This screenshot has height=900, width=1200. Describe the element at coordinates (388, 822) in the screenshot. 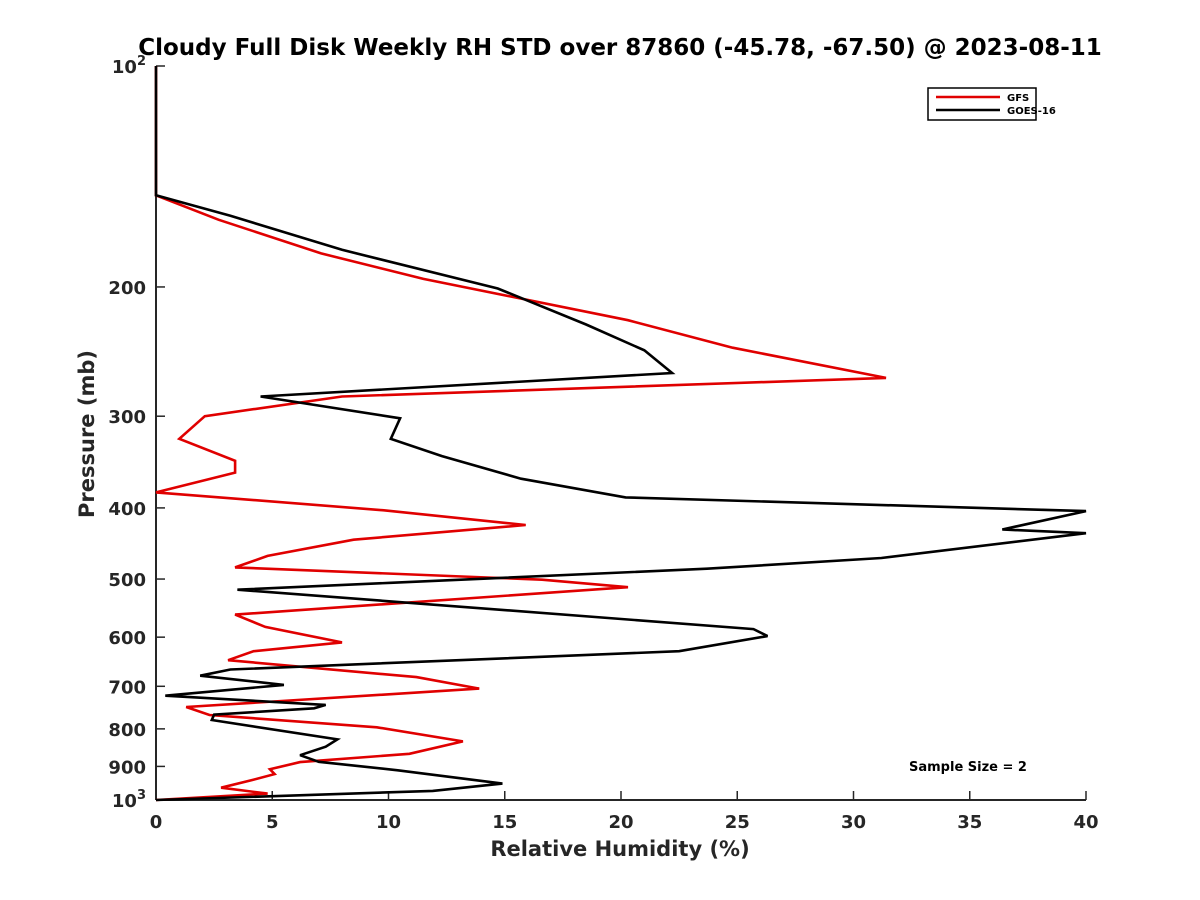

I see `x-tick-label: 10` at that location.